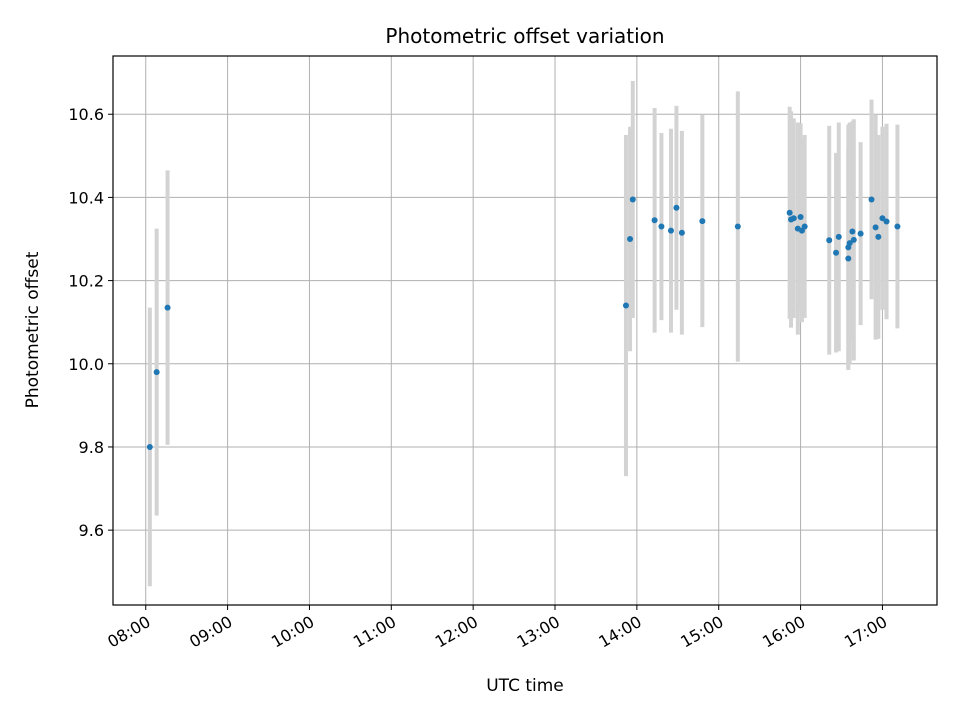 This screenshot has width=960, height=720. Describe the element at coordinates (525, 686) in the screenshot. I see `x-axis-label: UTC time` at that location.